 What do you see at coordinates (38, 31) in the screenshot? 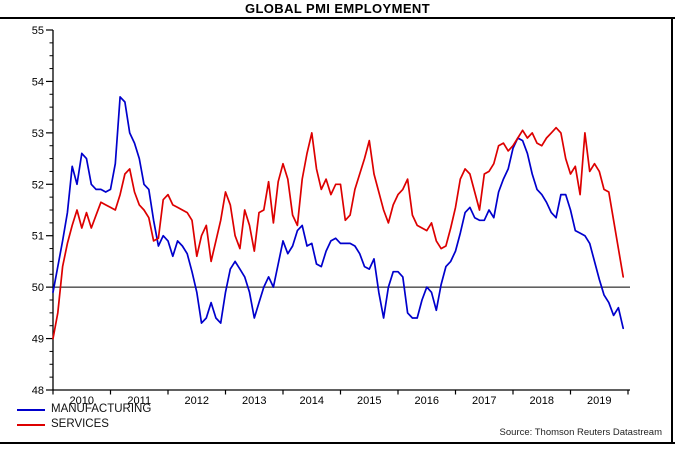
I see `y-axis-label: 55` at bounding box center [38, 31].